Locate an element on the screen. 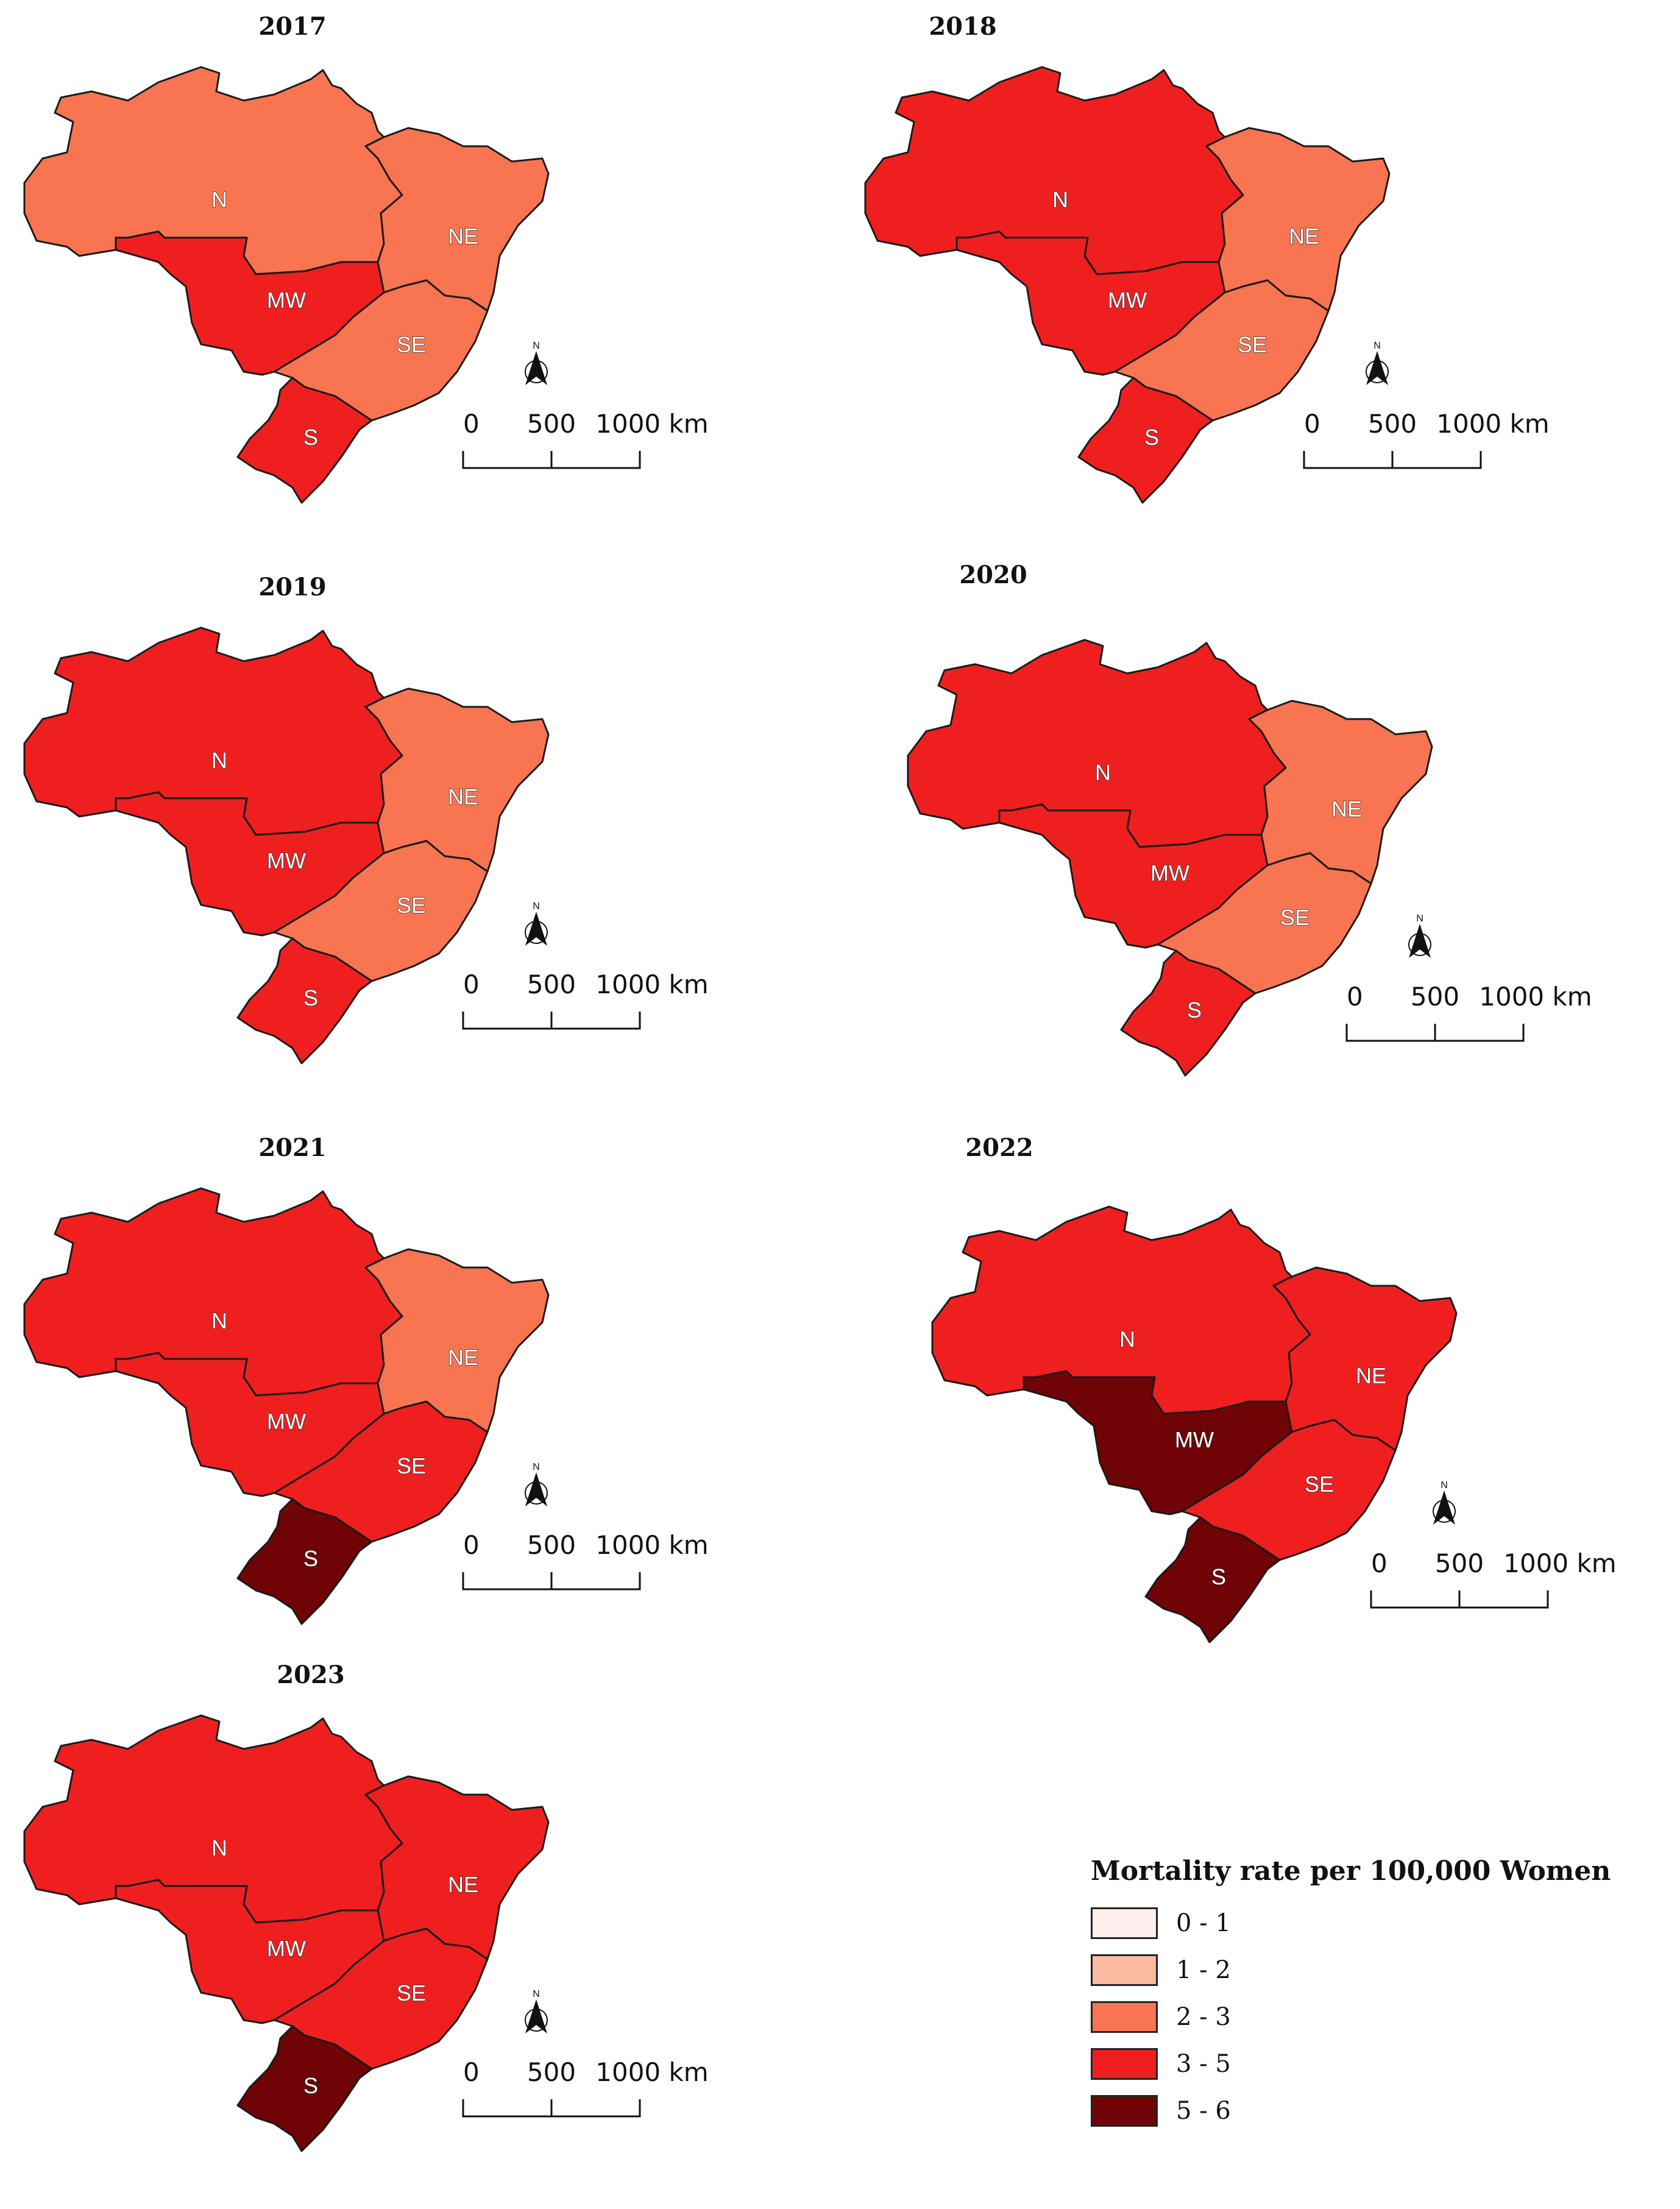 This screenshot has width=1680, height=2209. map-panel-2021: 2021 N NE MW SE S N 0 500 1000 km is located at coordinates (396, 1408).